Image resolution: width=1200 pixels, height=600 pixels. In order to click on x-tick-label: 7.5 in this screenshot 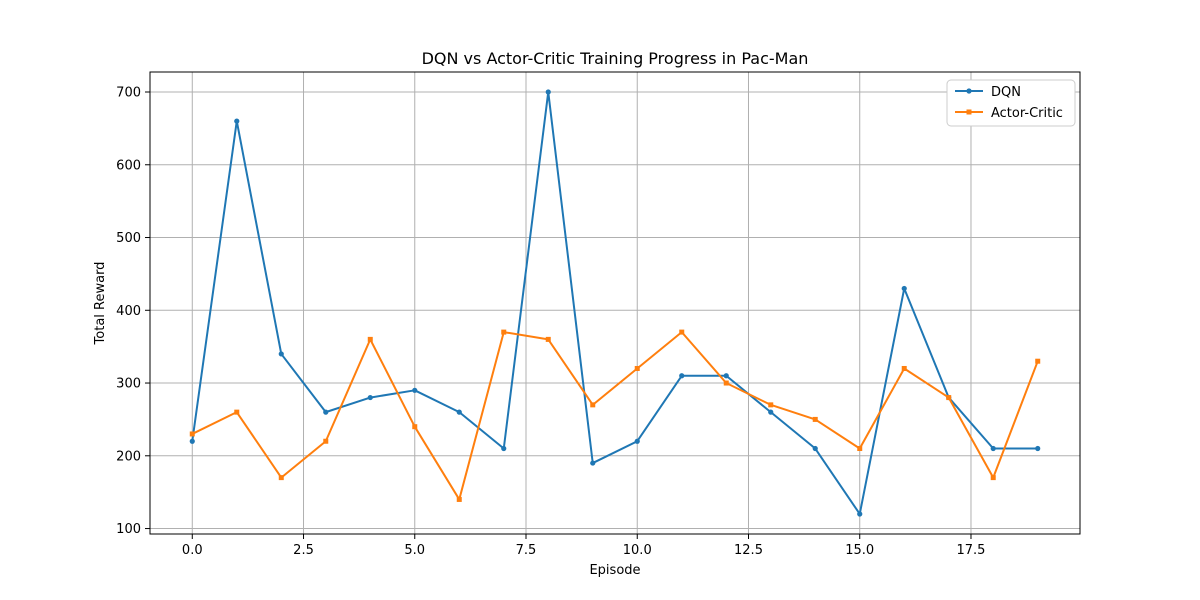, I will do `click(526, 550)`.